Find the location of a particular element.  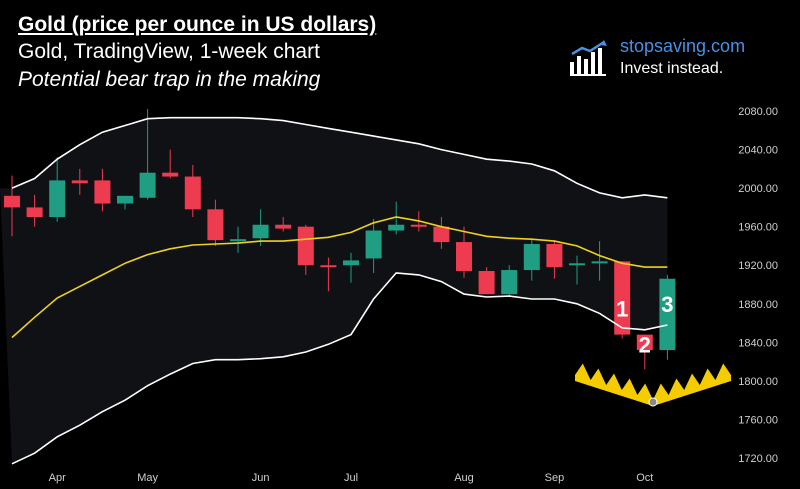

y-tick-label: 1920.00 is located at coordinates (758, 266).